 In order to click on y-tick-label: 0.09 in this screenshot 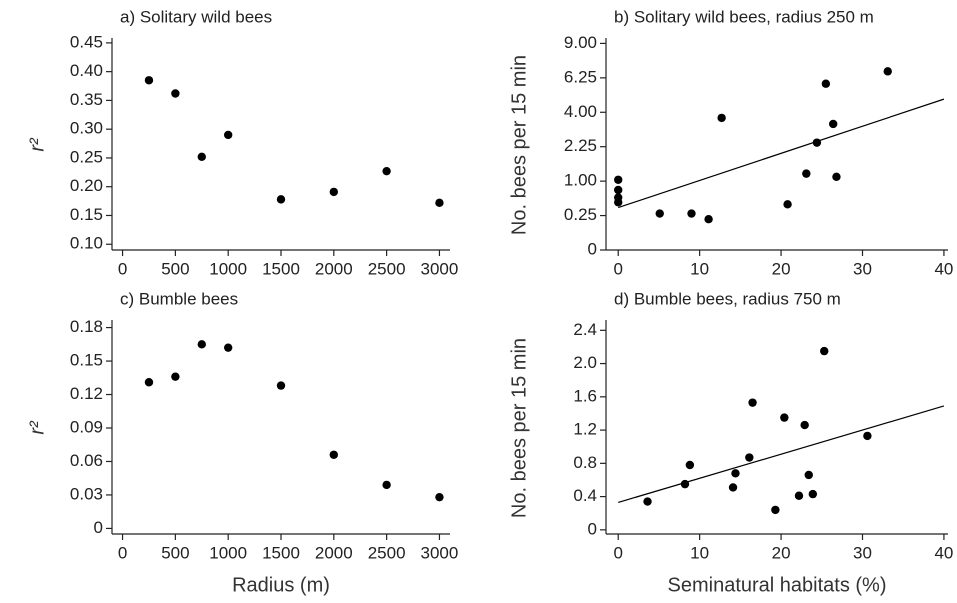, I will do `click(86, 426)`.